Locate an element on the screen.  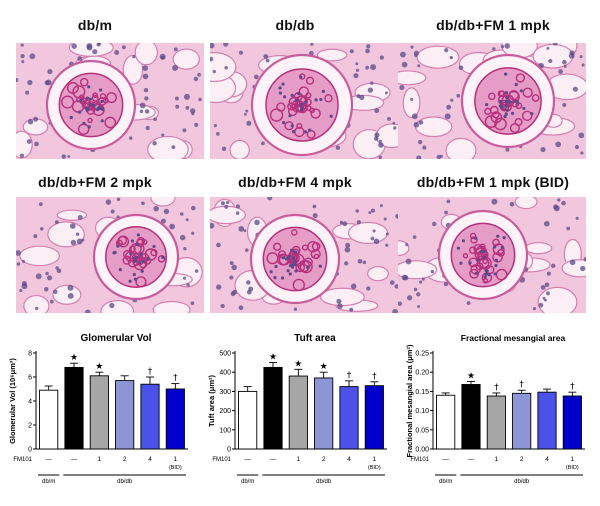
y-tick-label: 0.20 is located at coordinates (422, 373).